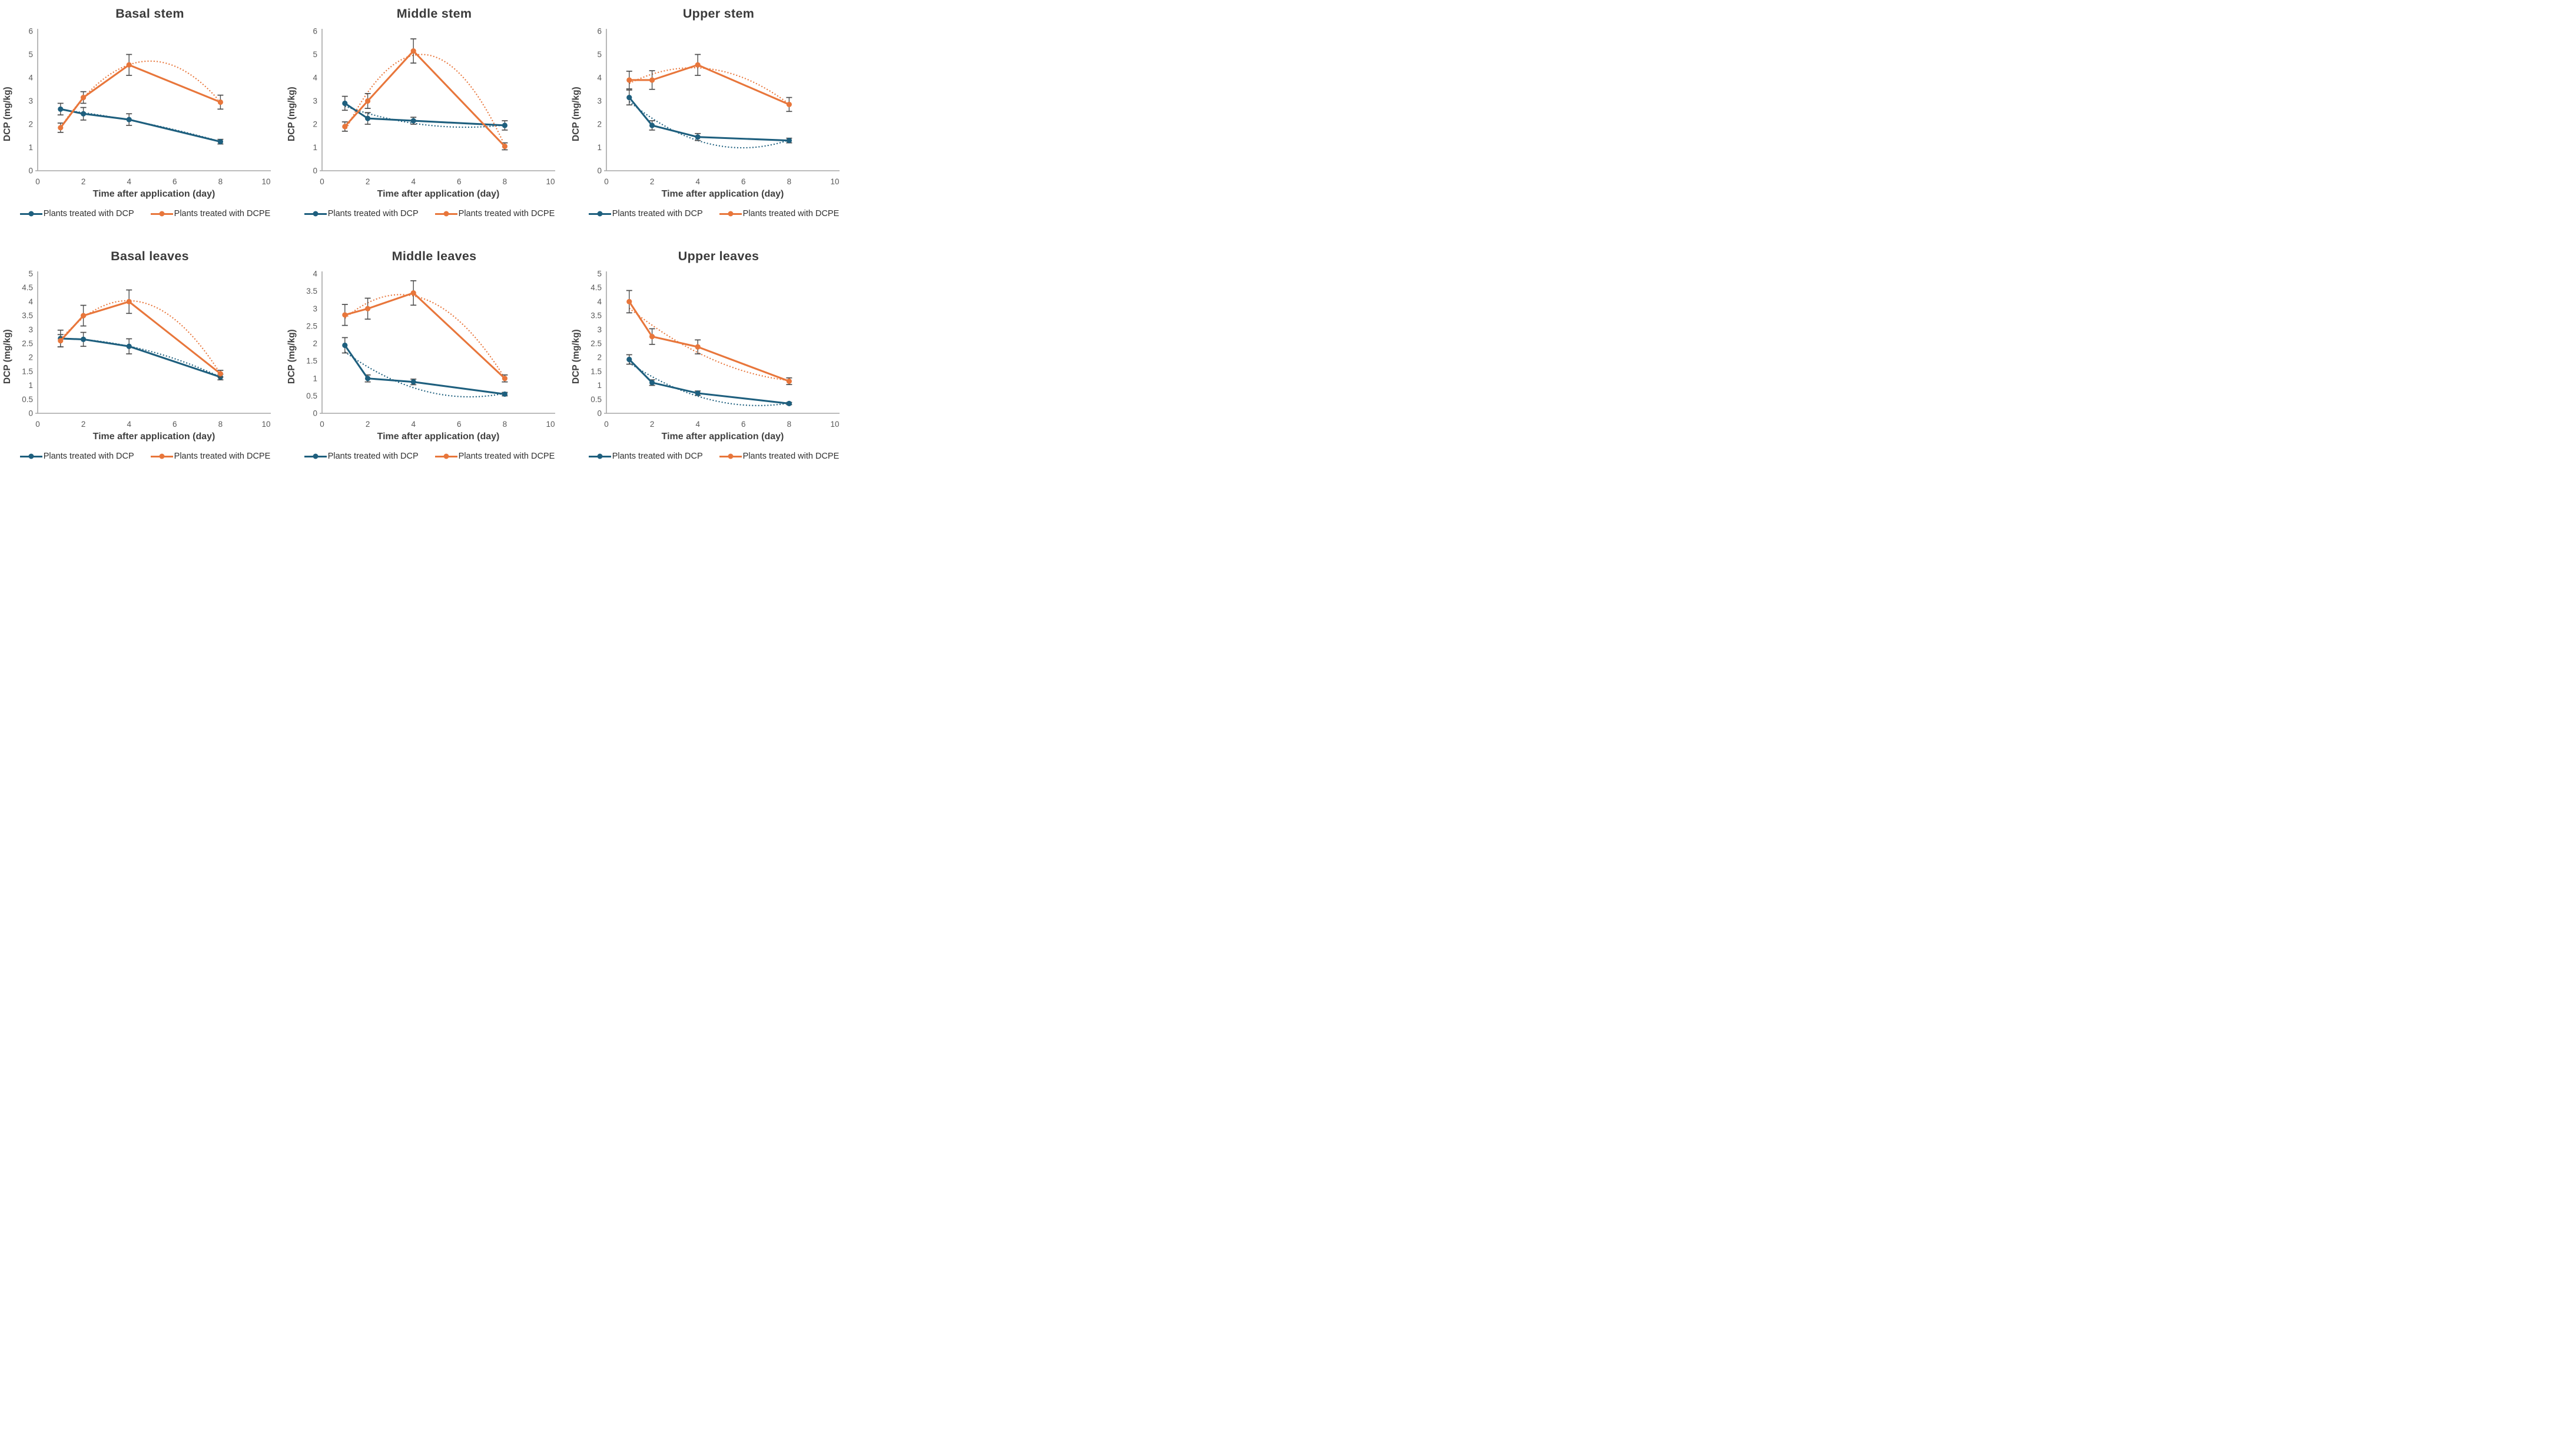  What do you see at coordinates (27, 288) in the screenshot?
I see `y-tick-label: 4.5` at bounding box center [27, 288].